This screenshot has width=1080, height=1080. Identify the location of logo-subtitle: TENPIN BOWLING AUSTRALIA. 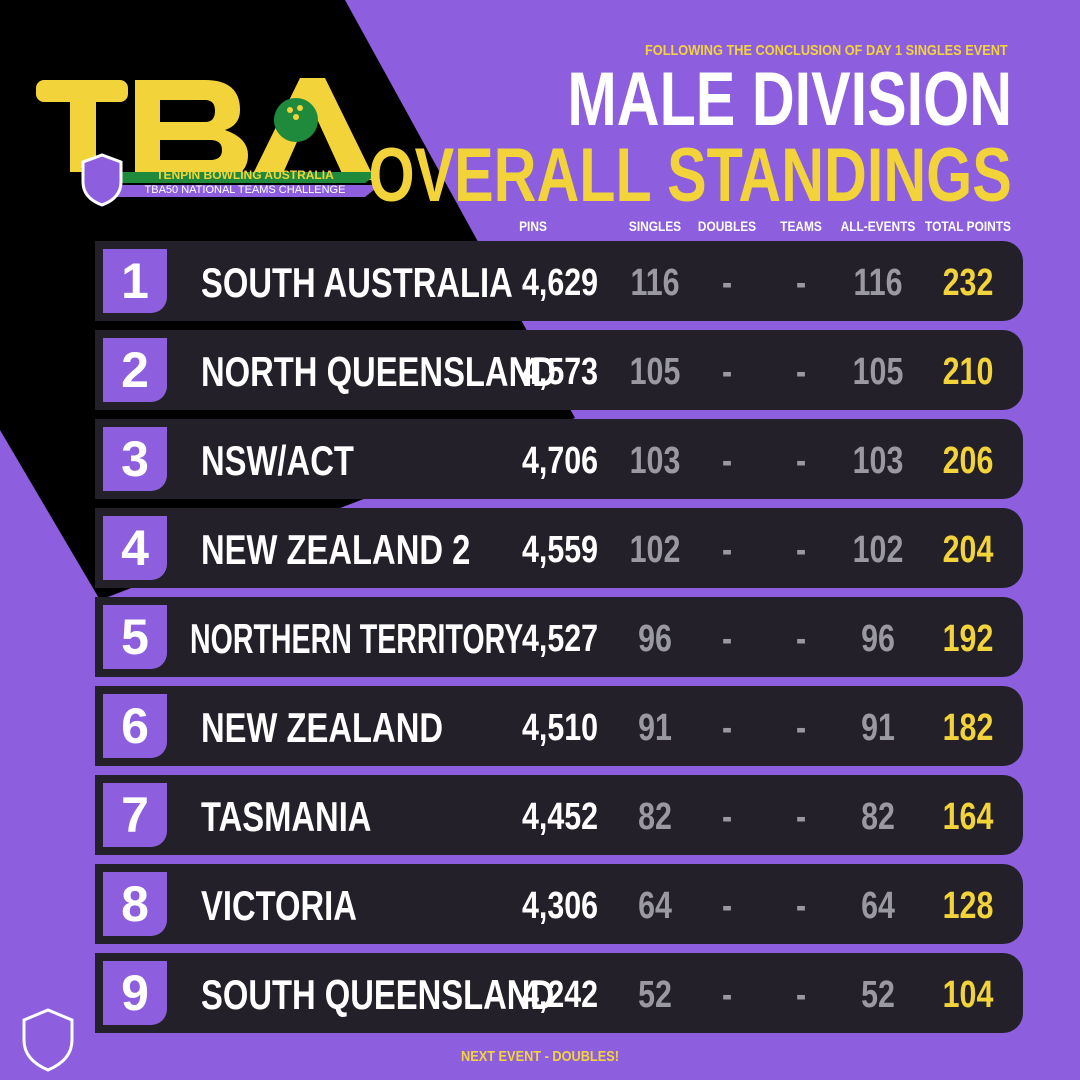
(245, 175).